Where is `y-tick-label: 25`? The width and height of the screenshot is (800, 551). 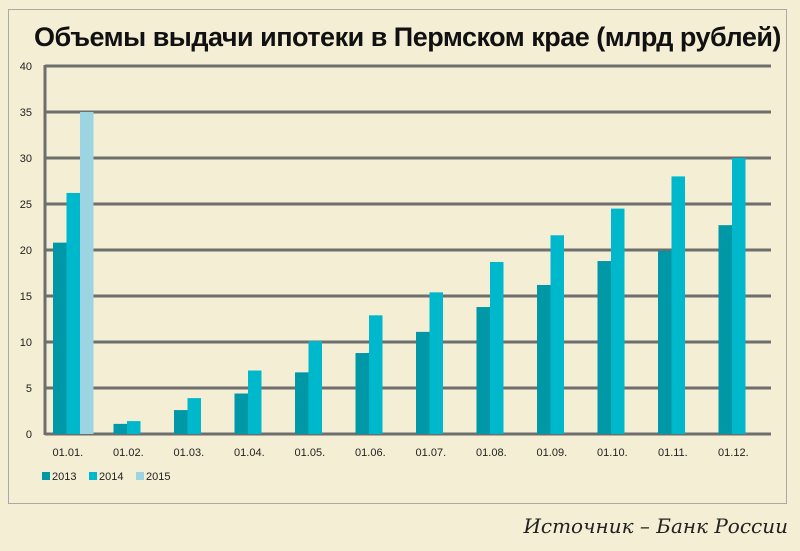
y-tick-label: 25 is located at coordinates (26, 205).